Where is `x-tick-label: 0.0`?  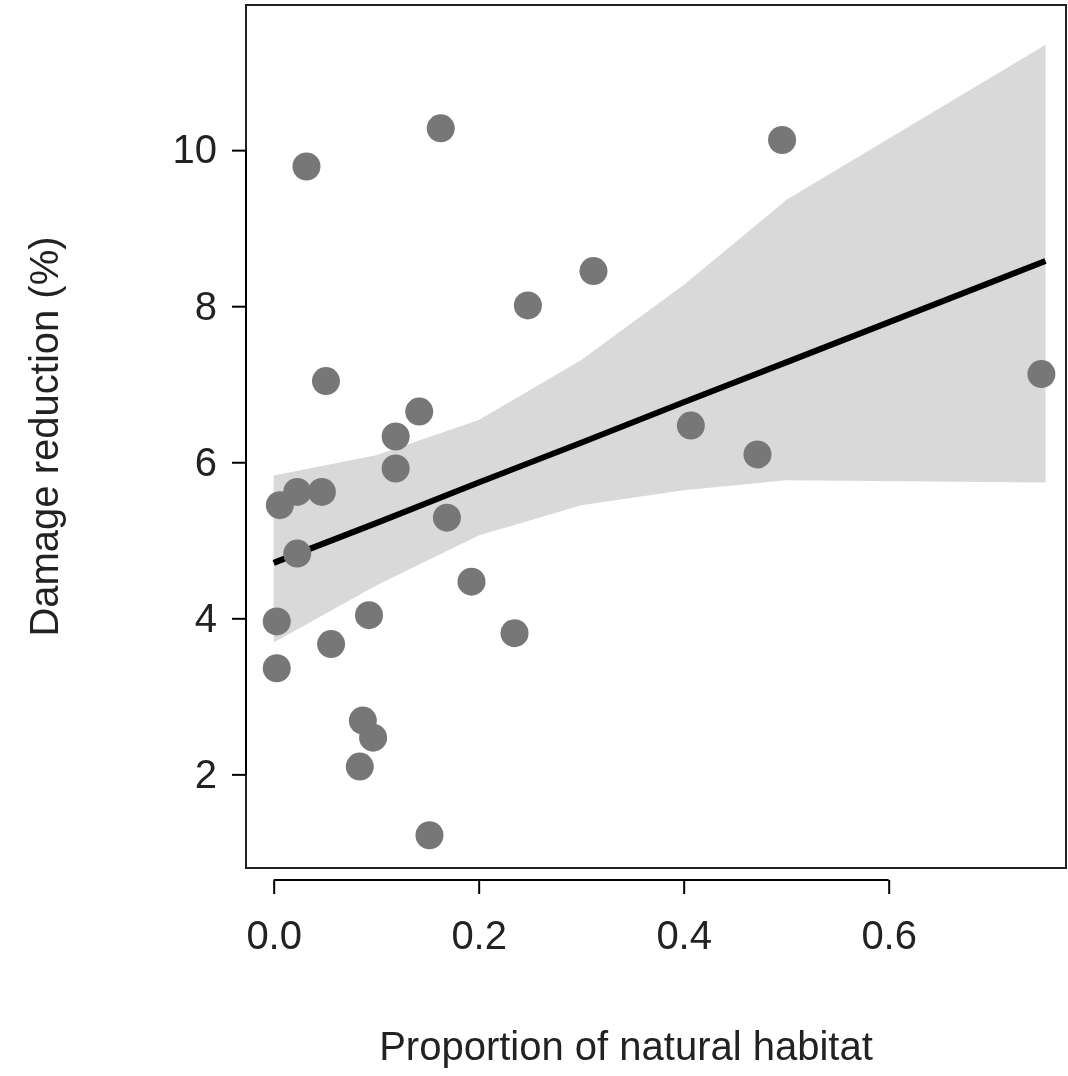 x-tick-label: 0.0 is located at coordinates (274, 935).